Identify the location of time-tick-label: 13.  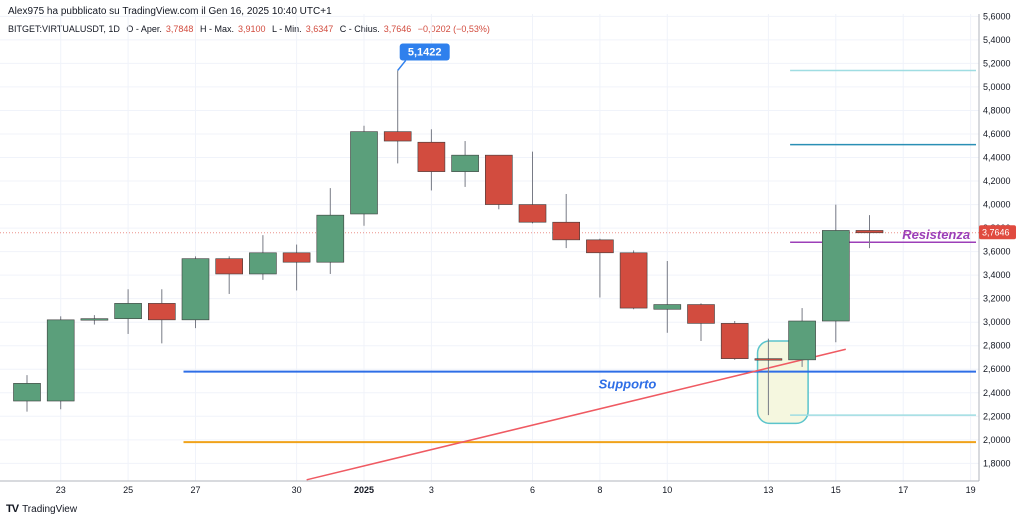
(768, 490).